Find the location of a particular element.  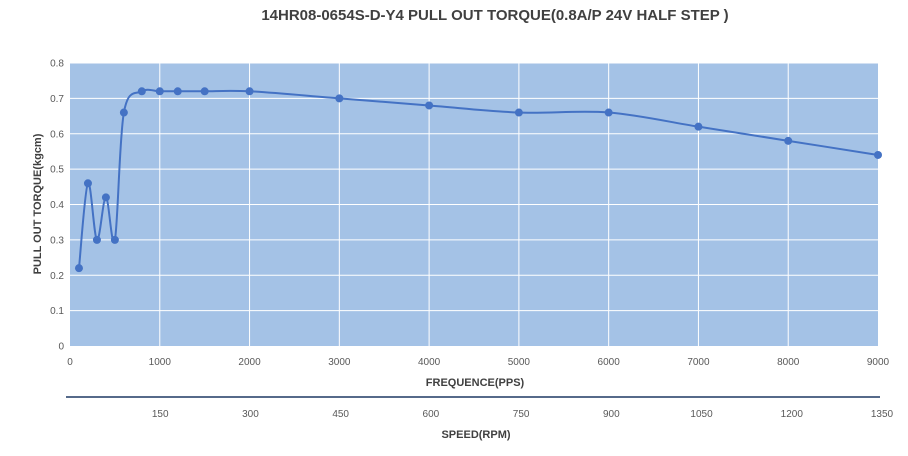

y-axis-title: PULL OUT TORQUE(kgcm) is located at coordinates (38, 203).